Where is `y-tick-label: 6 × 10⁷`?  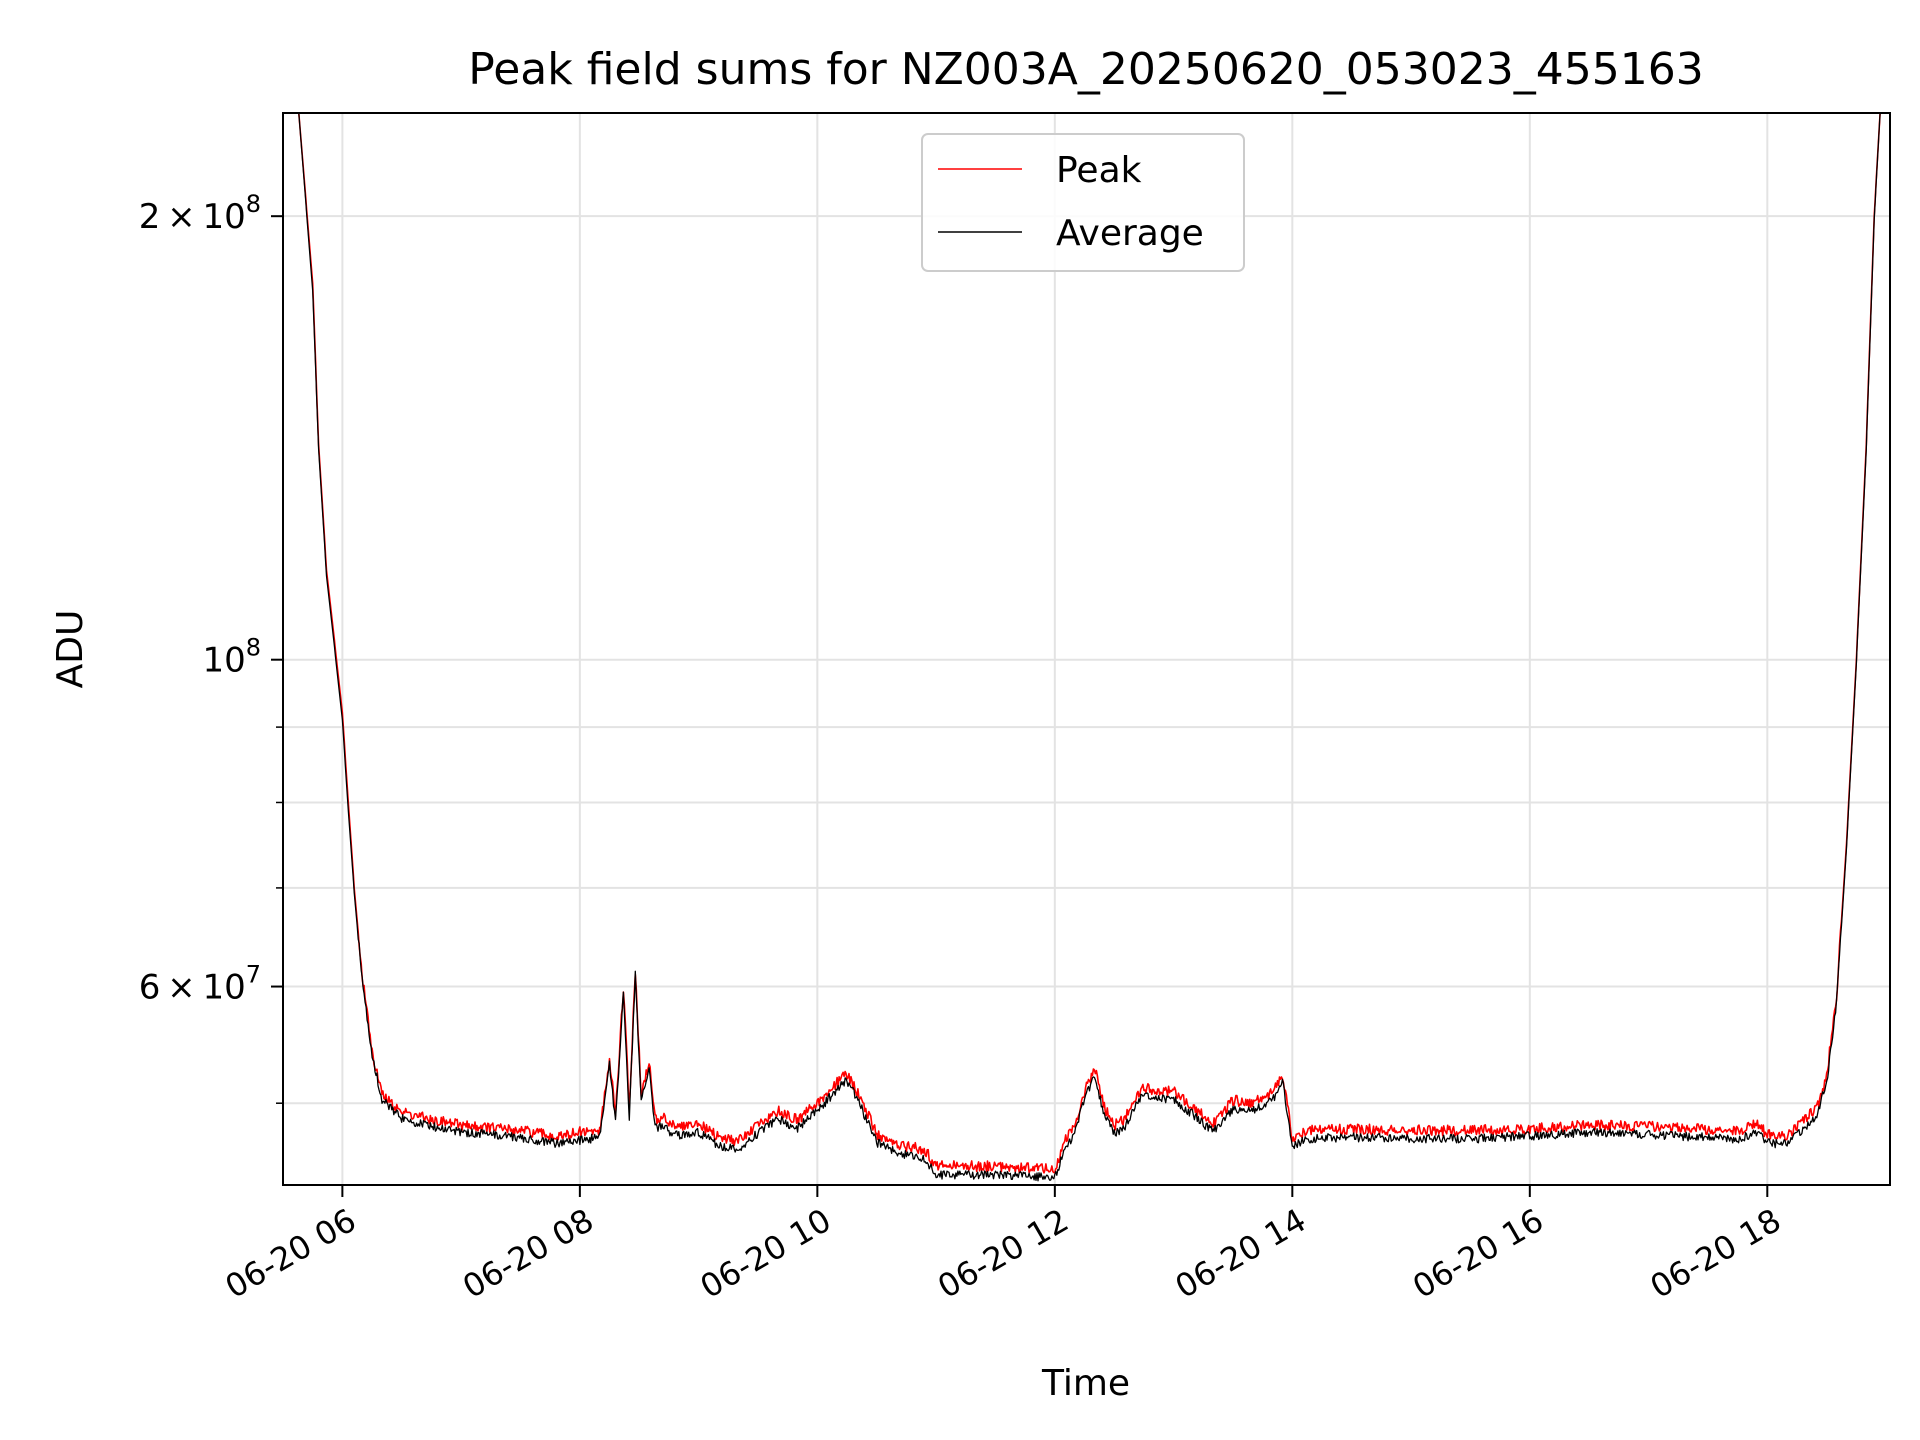 y-tick-label: 6 × 10⁷ is located at coordinates (200, 984).